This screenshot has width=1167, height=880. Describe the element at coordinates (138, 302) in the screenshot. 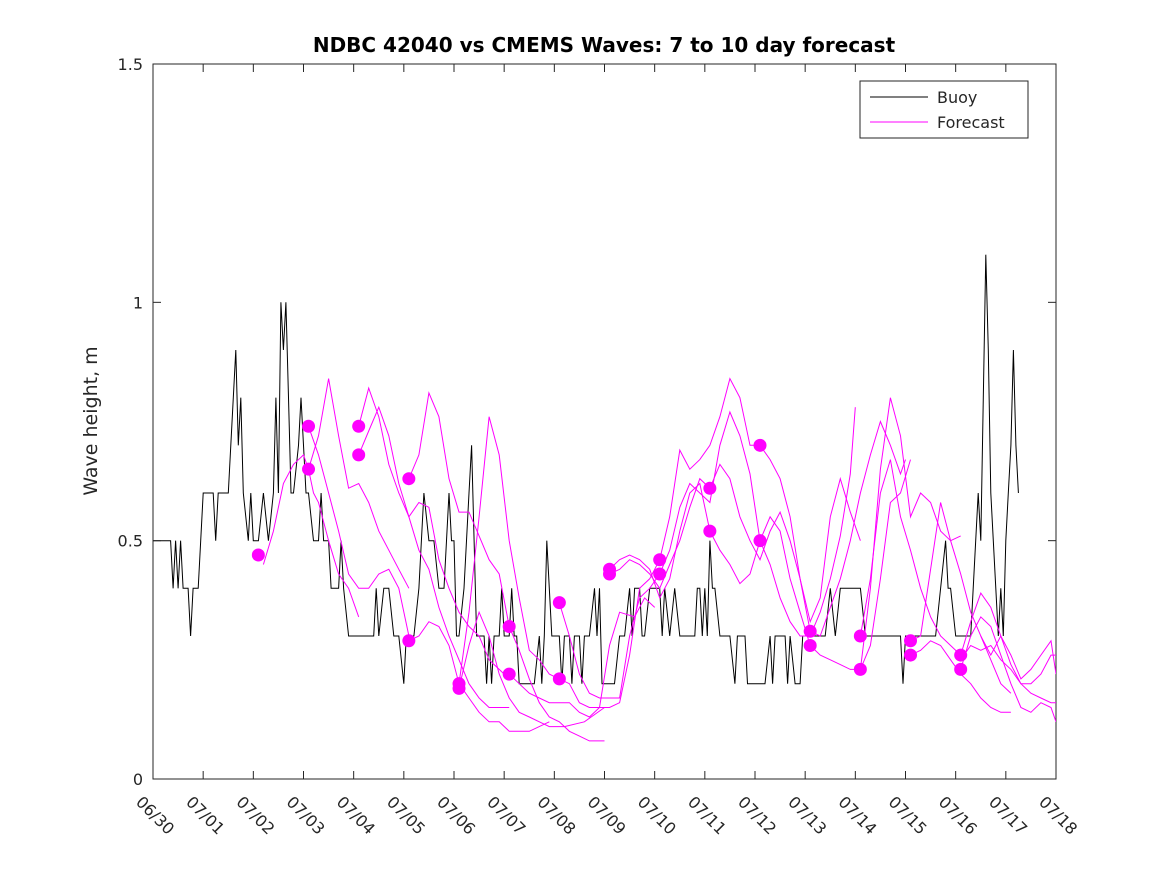

I see `y-tick-label: 1` at that location.